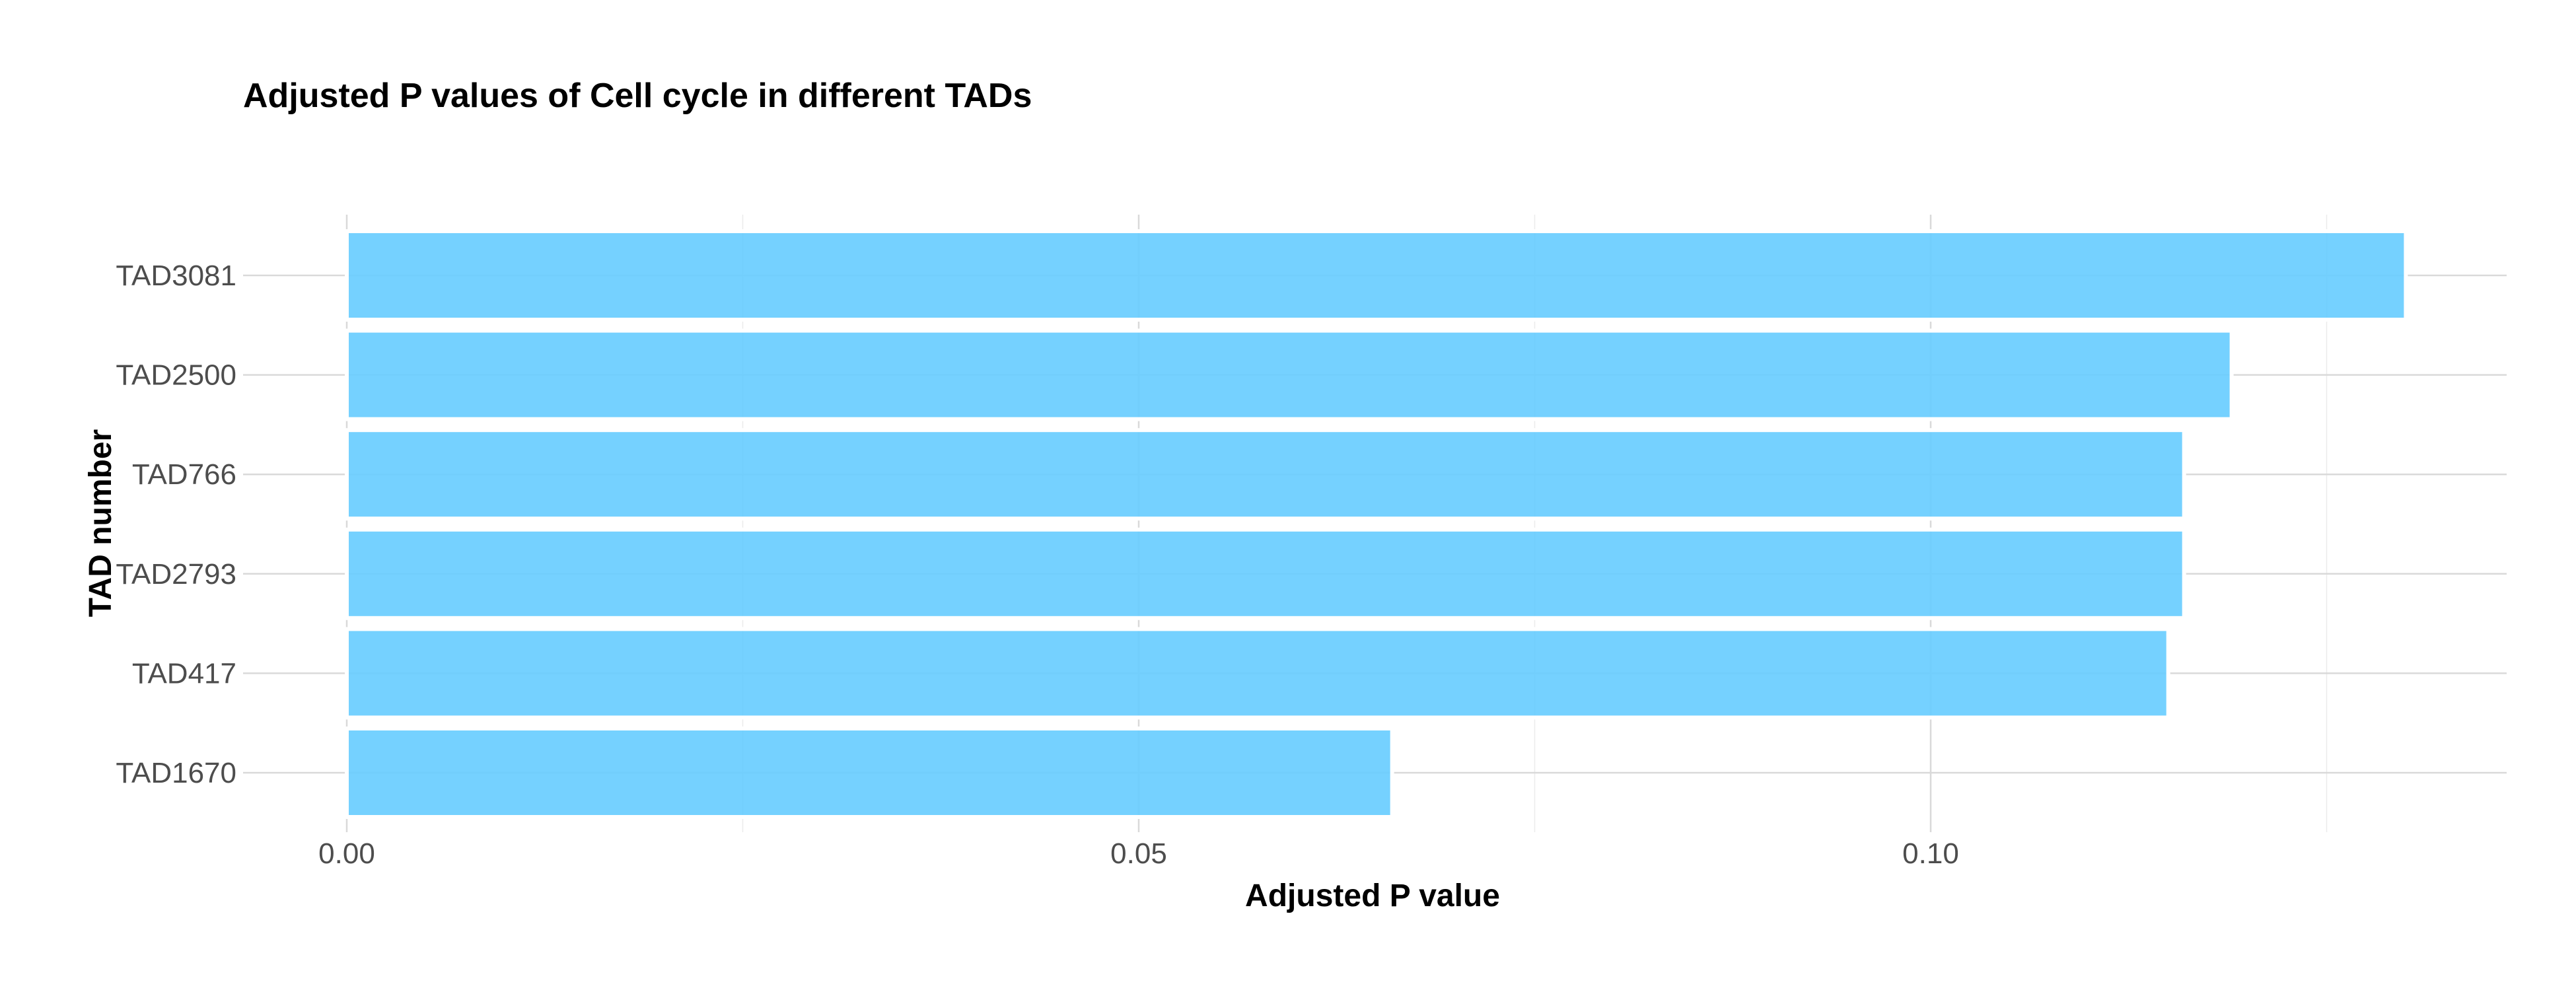  Describe the element at coordinates (176, 773) in the screenshot. I see `y-tick-label: TAD1670` at that location.